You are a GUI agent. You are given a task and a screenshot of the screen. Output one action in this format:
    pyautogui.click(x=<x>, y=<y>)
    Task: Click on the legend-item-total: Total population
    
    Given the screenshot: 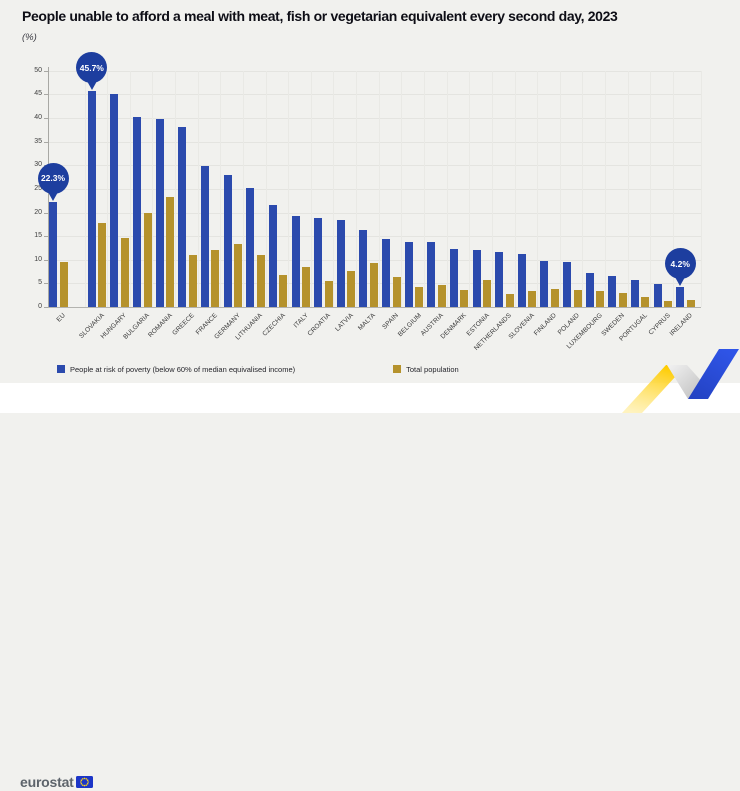 What is the action you would take?
    pyautogui.click(x=426, y=369)
    